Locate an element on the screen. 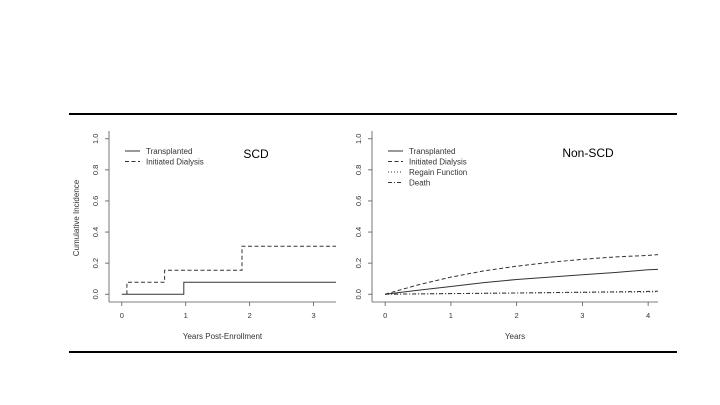  panel-title: Non-SCD is located at coordinates (588, 153).